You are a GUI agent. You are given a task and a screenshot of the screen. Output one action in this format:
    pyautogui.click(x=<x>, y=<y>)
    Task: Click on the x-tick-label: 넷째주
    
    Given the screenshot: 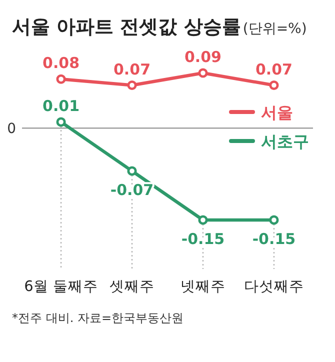 What is the action you would take?
    pyautogui.click(x=203, y=287)
    